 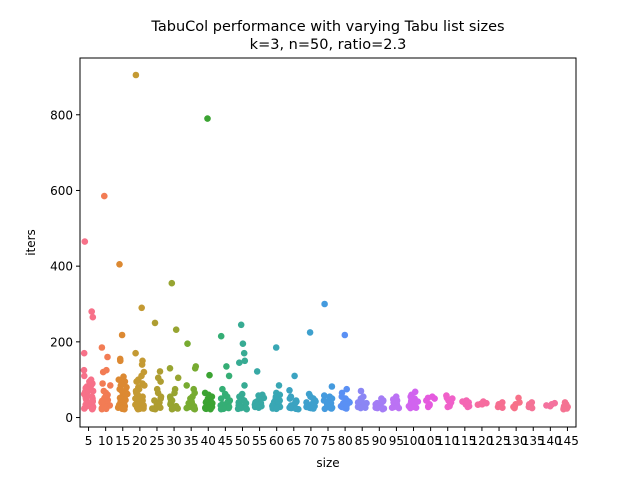 What do you see at coordinates (31, 242) in the screenshot?
I see `y-axis-label: iters` at bounding box center [31, 242].